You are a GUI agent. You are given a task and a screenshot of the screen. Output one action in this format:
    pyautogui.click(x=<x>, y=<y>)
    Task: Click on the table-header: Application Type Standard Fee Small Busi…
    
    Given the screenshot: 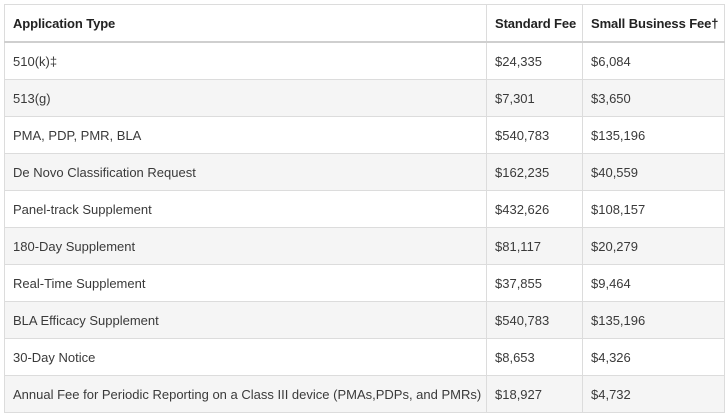 What is the action you would take?
    pyautogui.click(x=364, y=23)
    